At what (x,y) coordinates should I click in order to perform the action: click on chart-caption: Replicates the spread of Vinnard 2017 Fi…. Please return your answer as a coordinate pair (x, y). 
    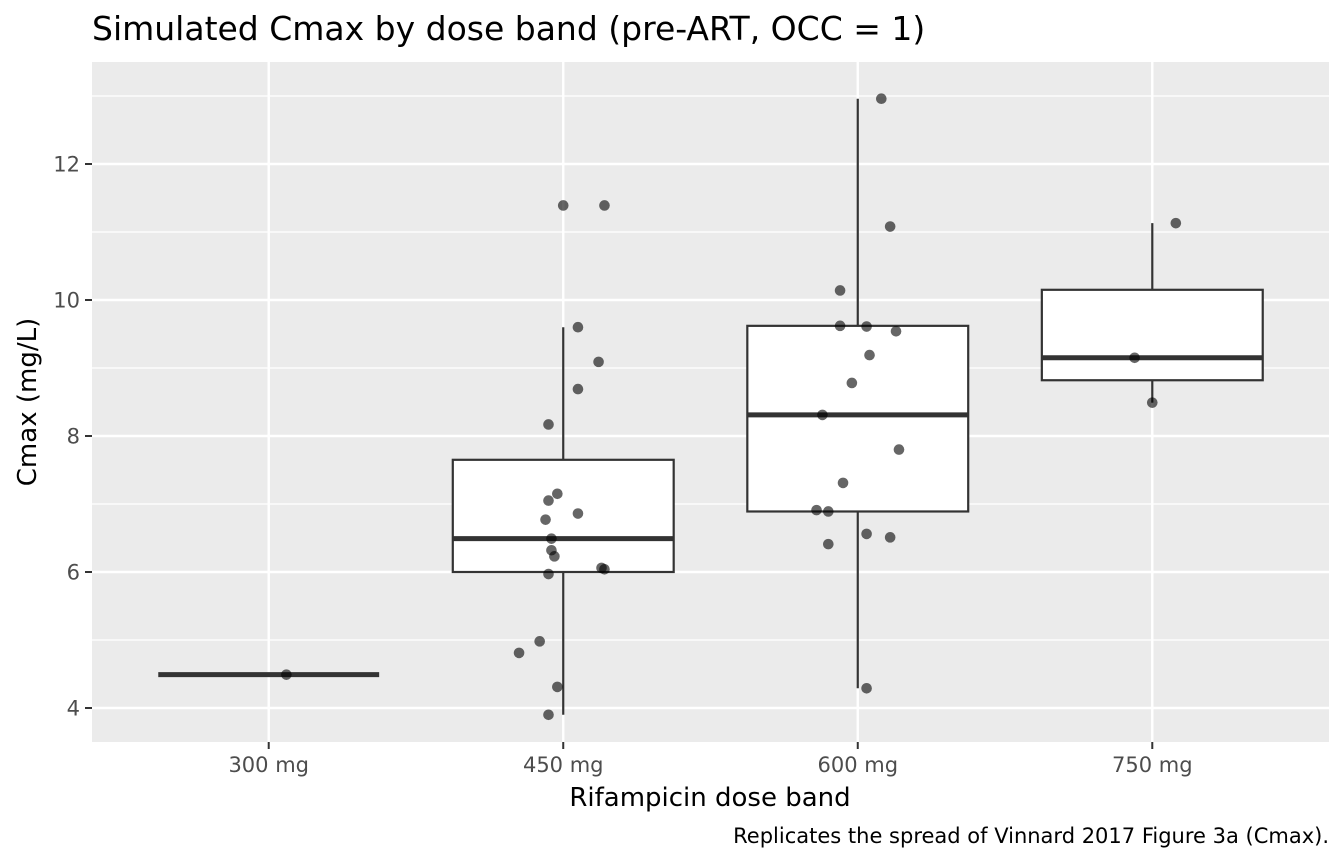
    Looking at the image, I should click on (1031, 836).